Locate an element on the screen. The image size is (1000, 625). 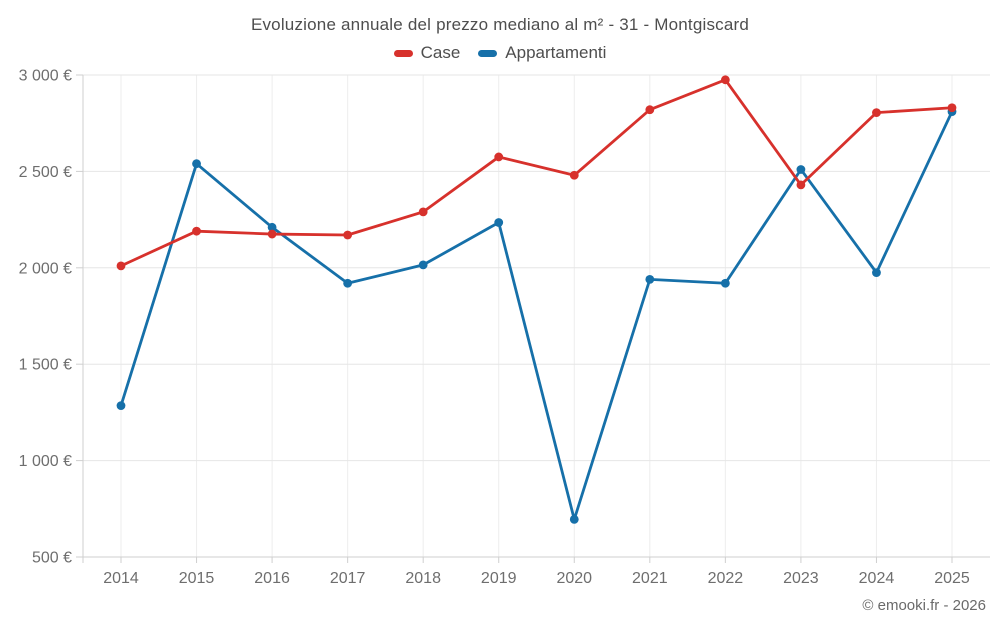
data-point-appartamenti-2014 is located at coordinates (121, 406).